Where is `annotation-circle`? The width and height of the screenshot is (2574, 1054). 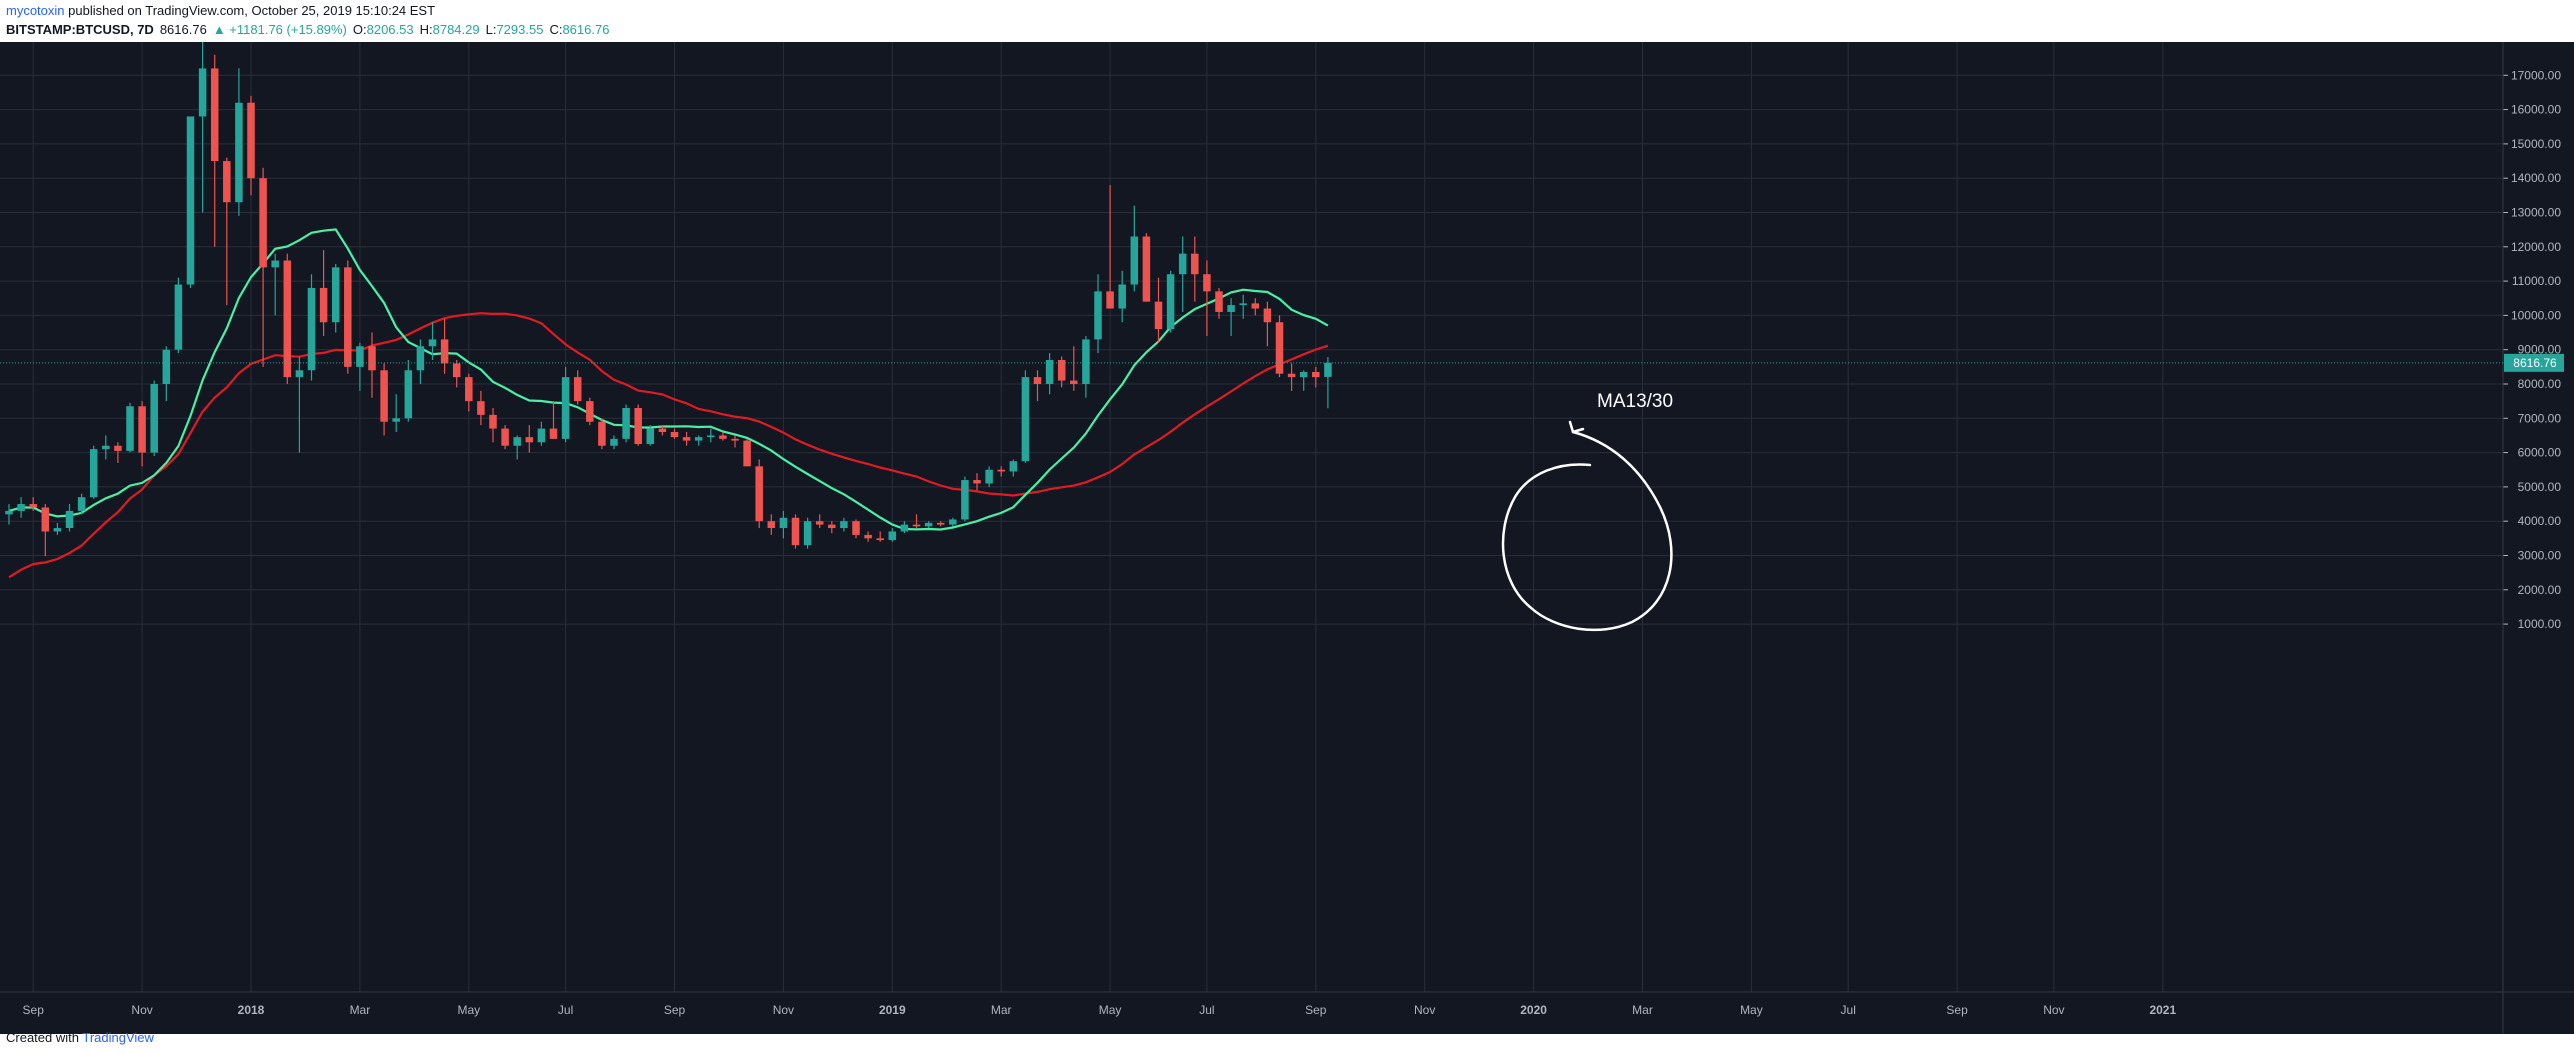 annotation-circle is located at coordinates (1587, 531).